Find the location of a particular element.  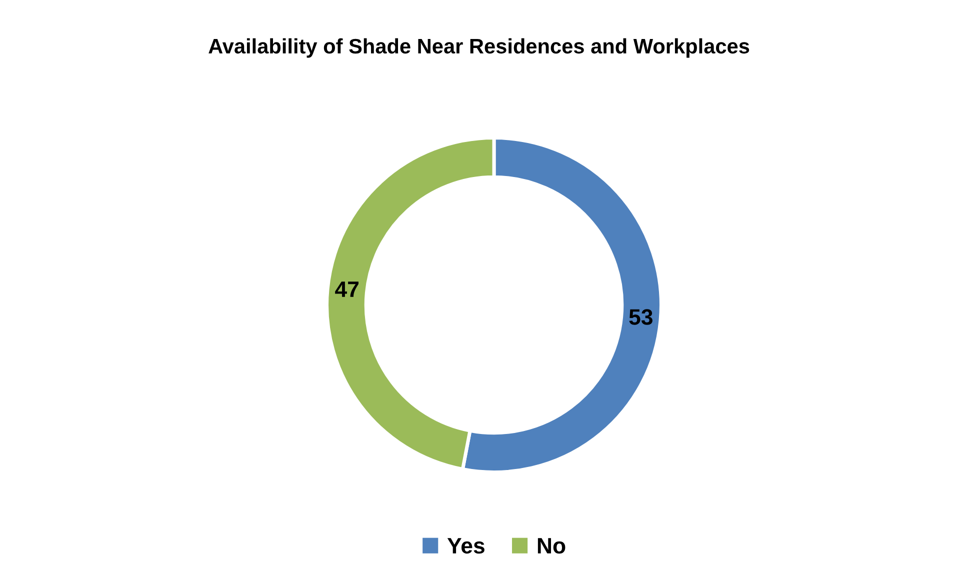

data-label: 47 is located at coordinates (346, 289).